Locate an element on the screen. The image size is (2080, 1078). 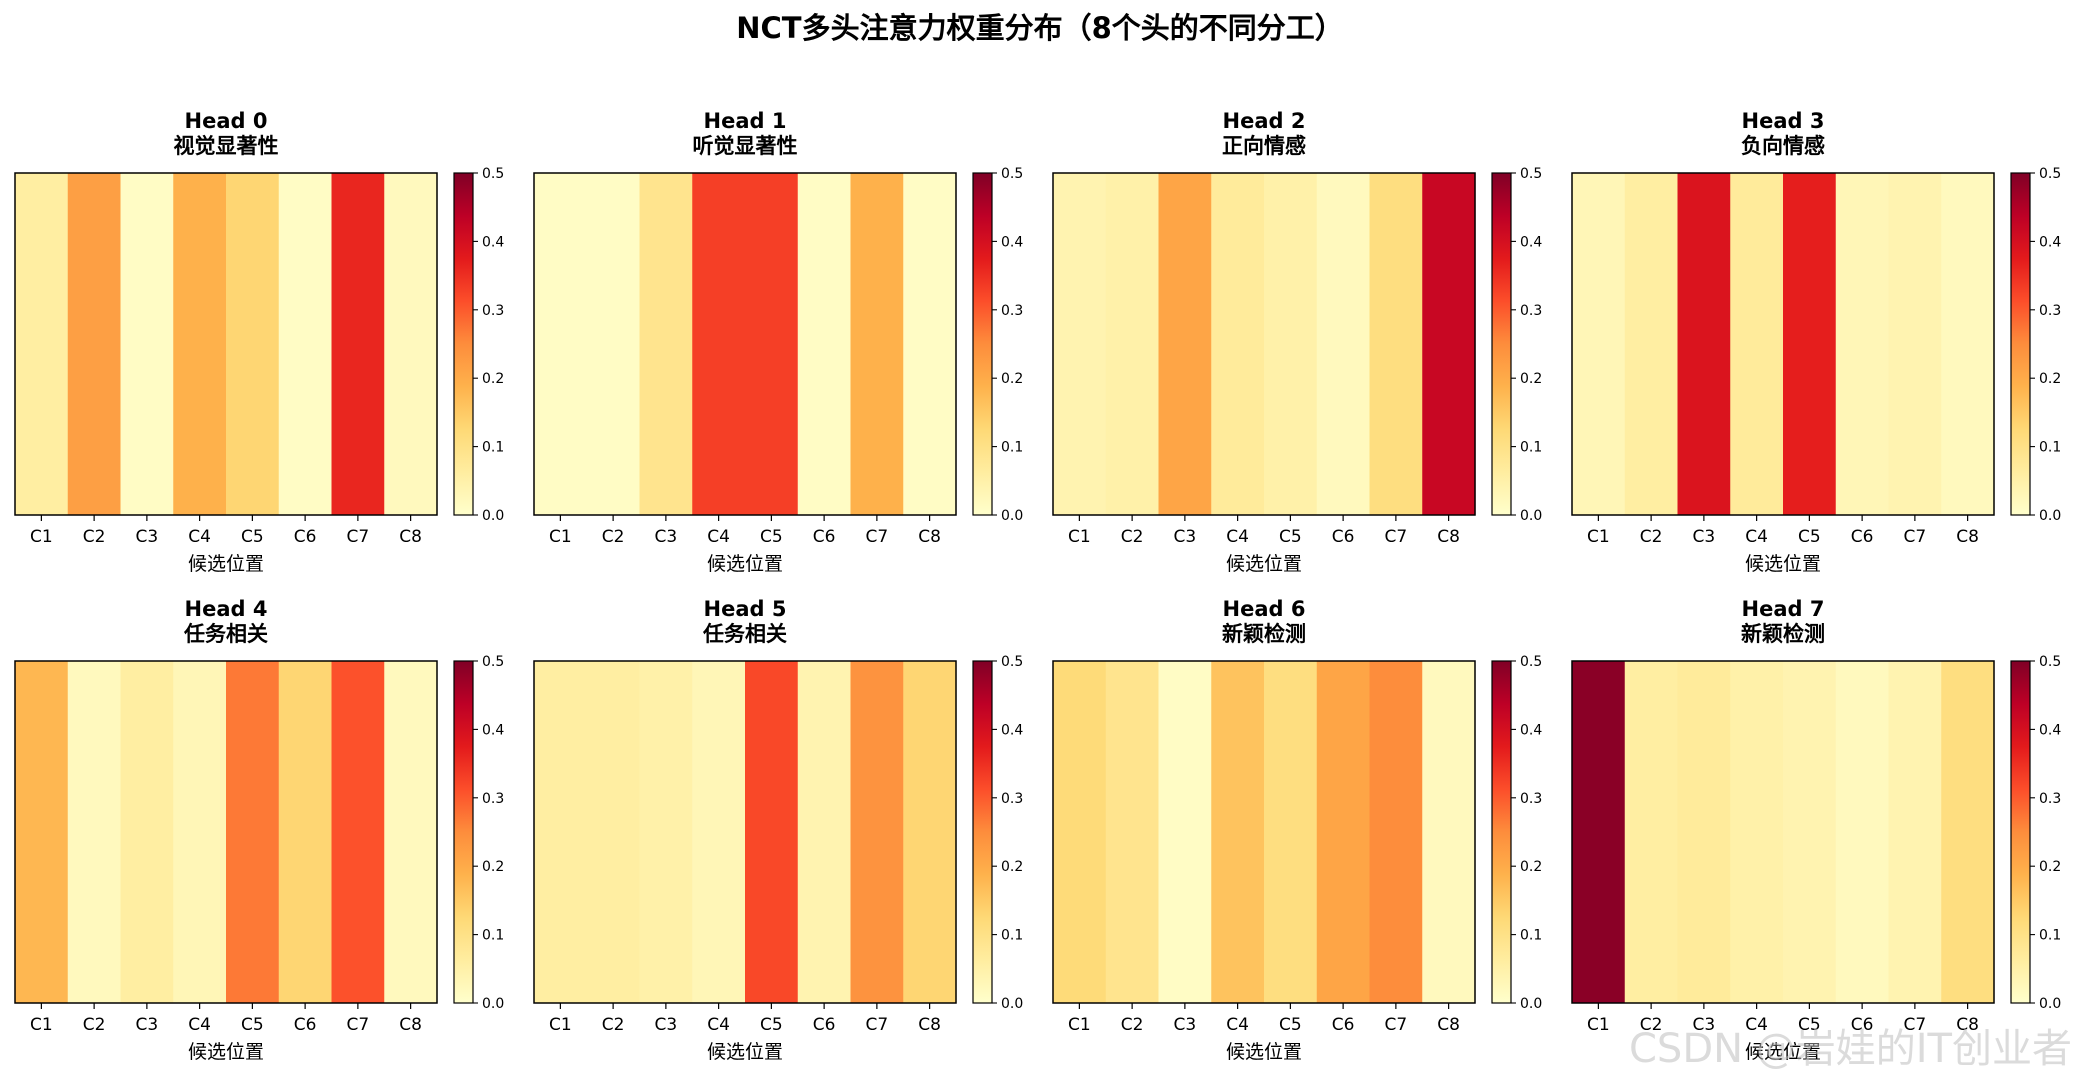
watermark: CSDN @岩娃的IT创业者 is located at coordinates (1850, 1049).